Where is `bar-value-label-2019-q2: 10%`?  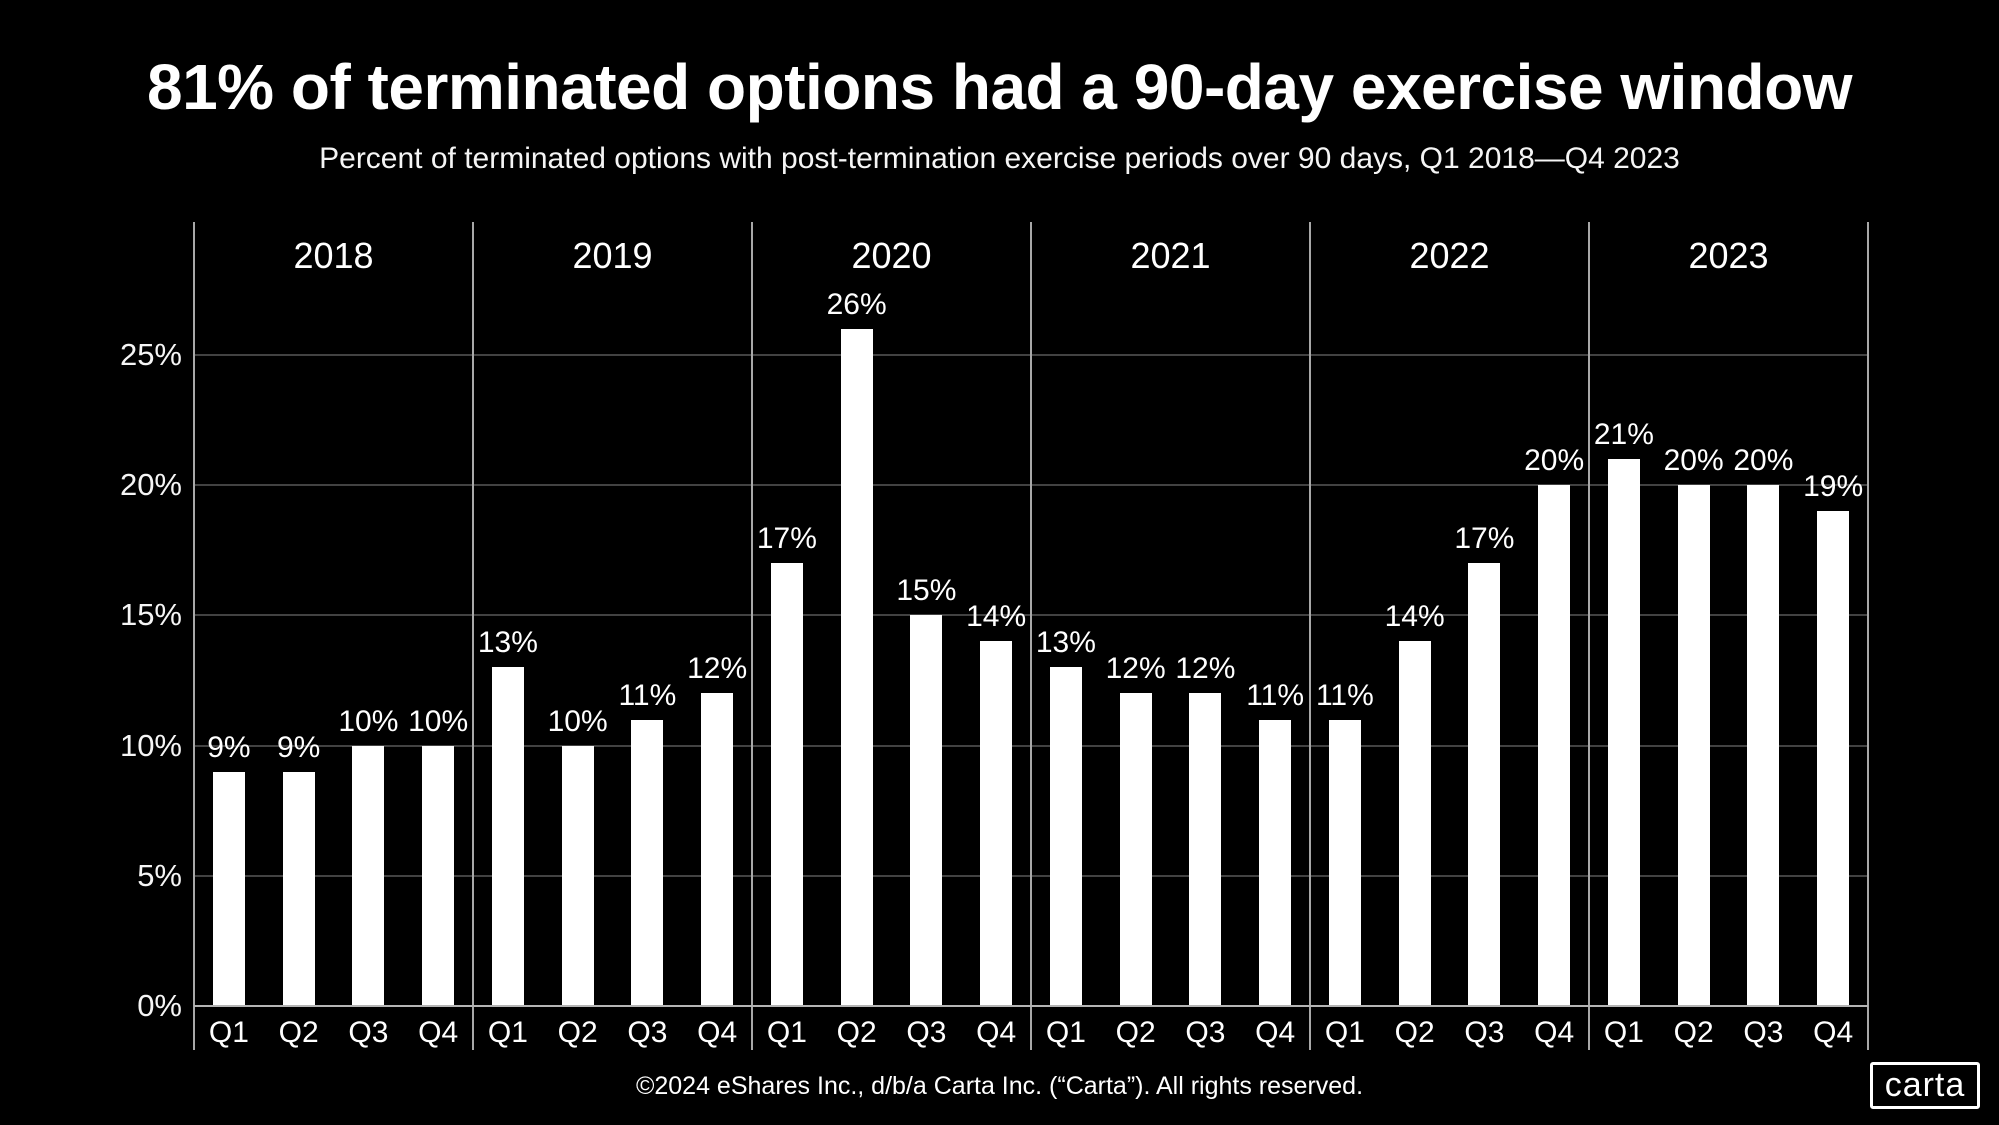 bar-value-label-2019-q2: 10% is located at coordinates (577, 721).